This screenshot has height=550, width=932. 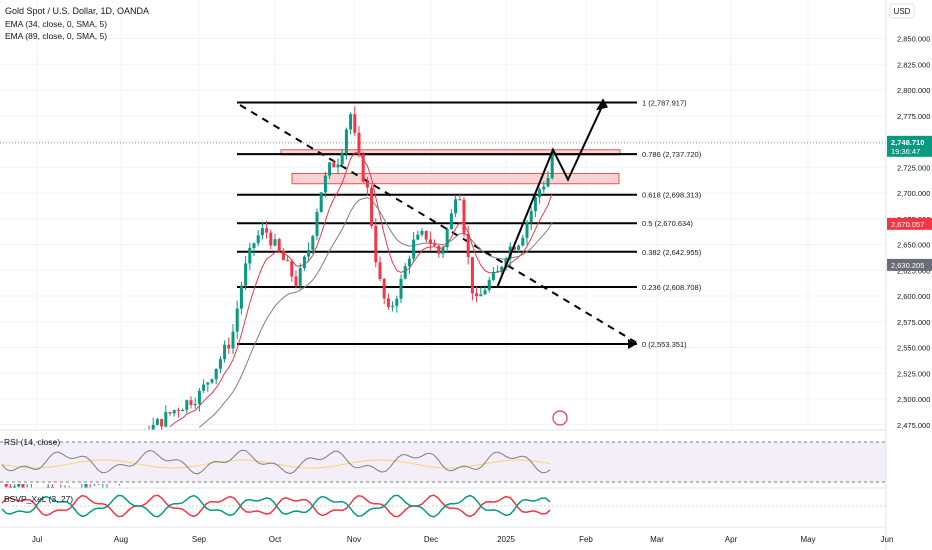 I want to click on price-axis-bg, so click(x=909, y=275).